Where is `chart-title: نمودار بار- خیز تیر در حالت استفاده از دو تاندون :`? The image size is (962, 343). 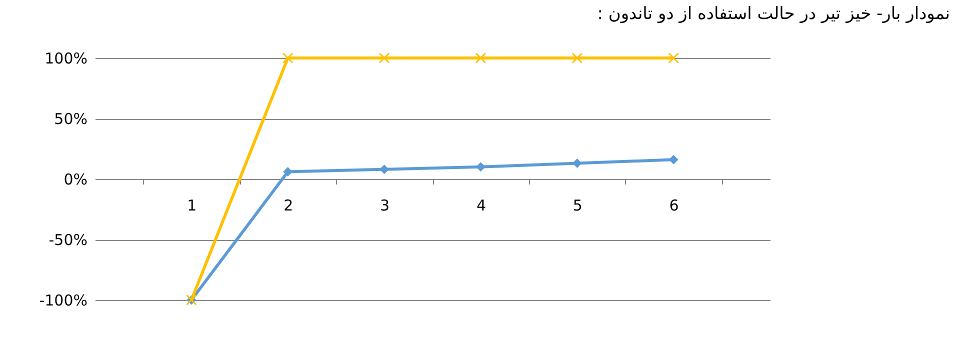 chart-title: نمودار بار- خیز تیر در حالت استفاده از دو تاندون : is located at coordinates (773, 14).